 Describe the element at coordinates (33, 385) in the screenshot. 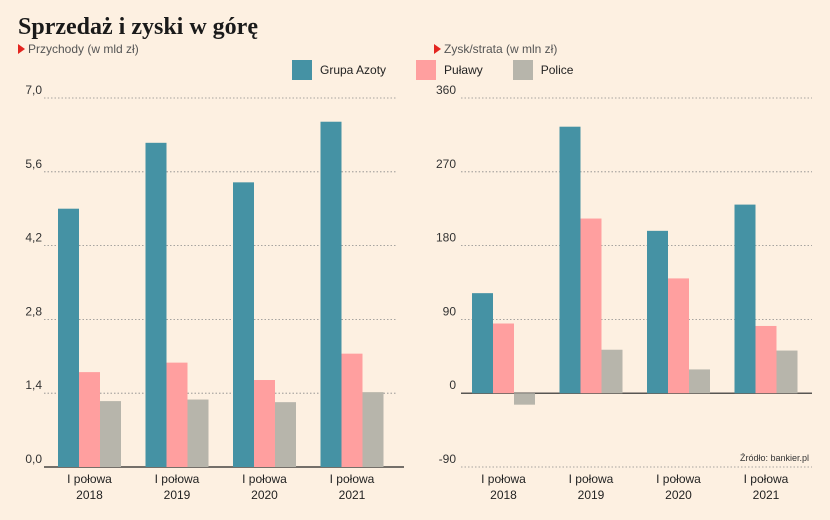

I see `left-y-tick-label: 1,4` at that location.